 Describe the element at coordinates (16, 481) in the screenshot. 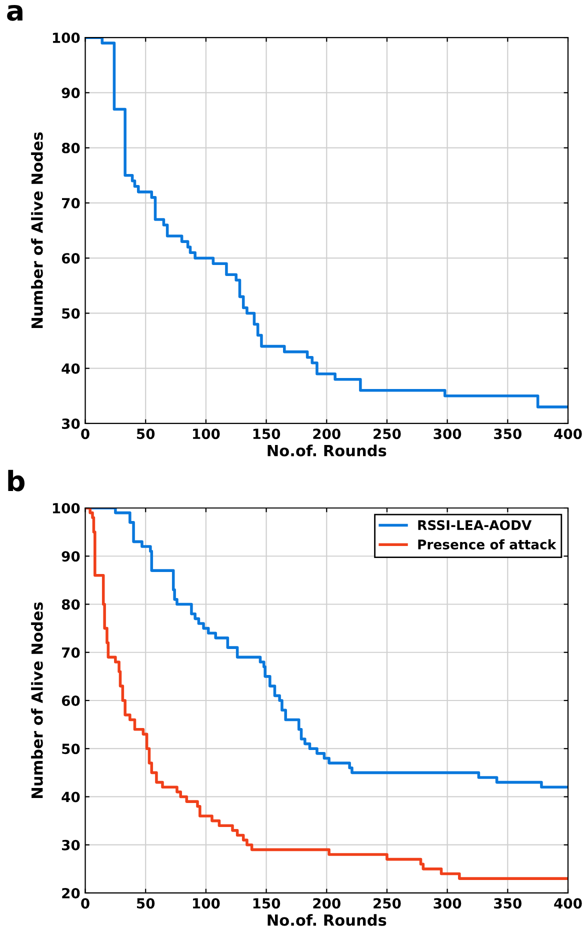

I see `chart-title: b` at that location.